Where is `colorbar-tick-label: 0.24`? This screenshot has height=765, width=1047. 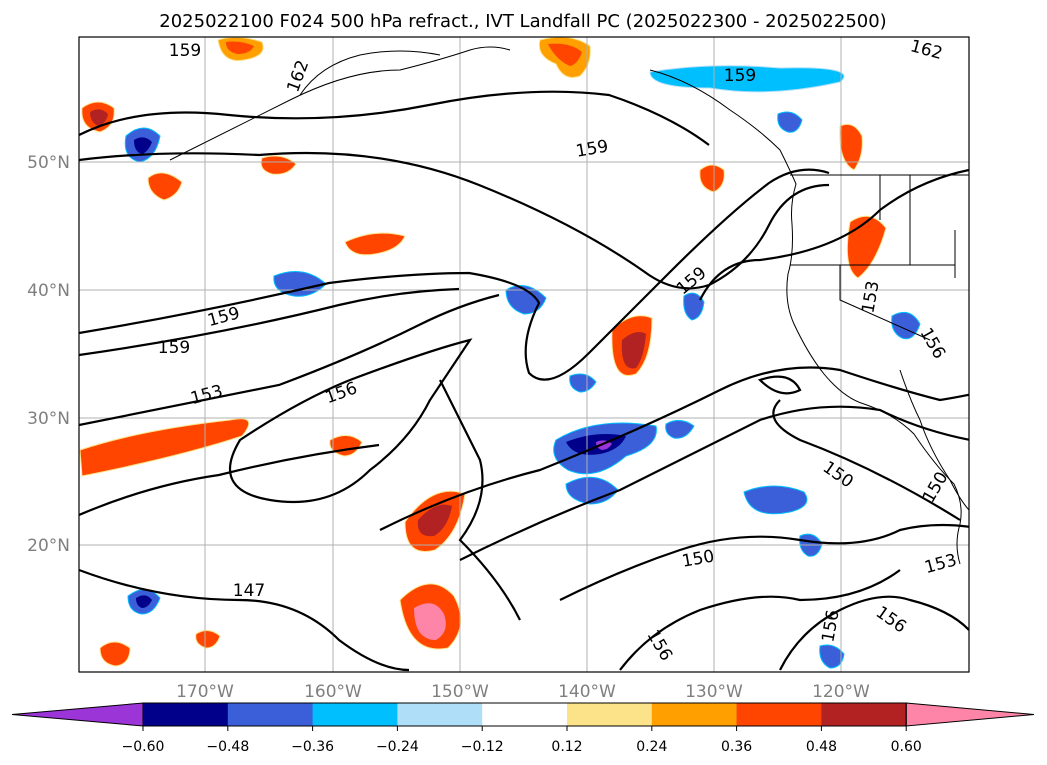
colorbar-tick-label: 0.24 is located at coordinates (651, 747).